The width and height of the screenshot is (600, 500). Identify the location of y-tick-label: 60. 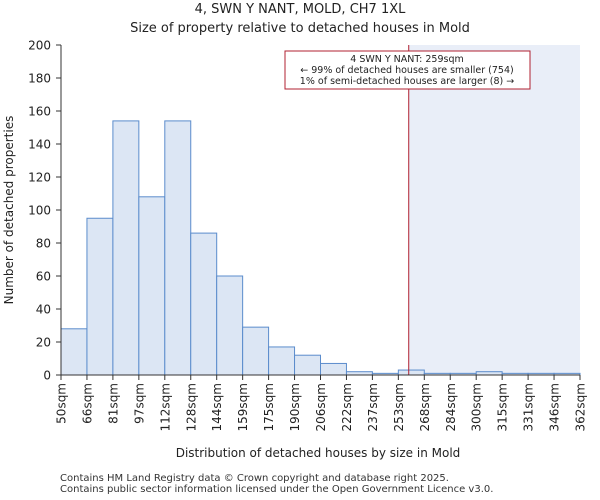
(43, 277).